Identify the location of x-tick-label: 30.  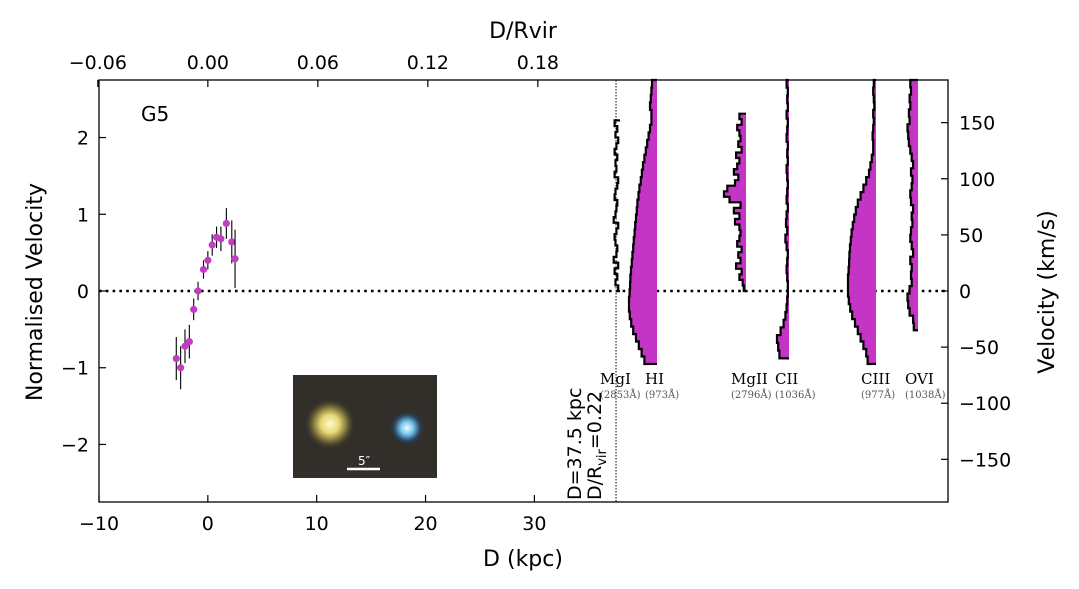
(534, 524).